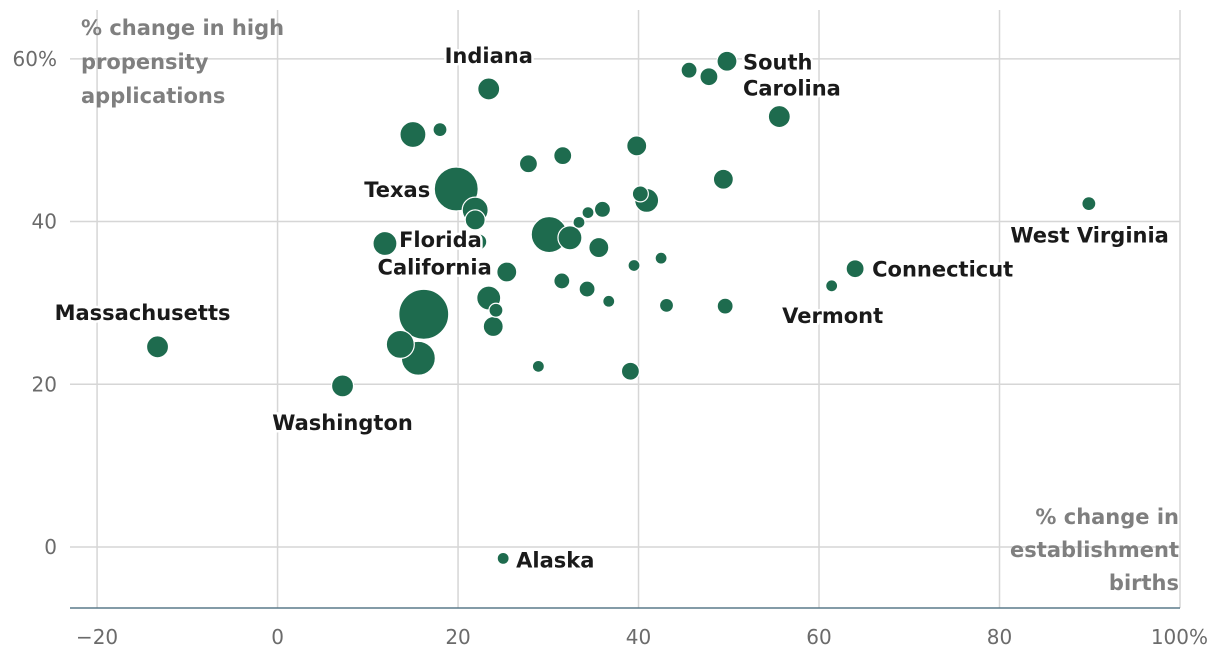 This screenshot has height=666, width=1220. Describe the element at coordinates (1179, 637) in the screenshot. I see `x-tick-label: 100%` at that location.